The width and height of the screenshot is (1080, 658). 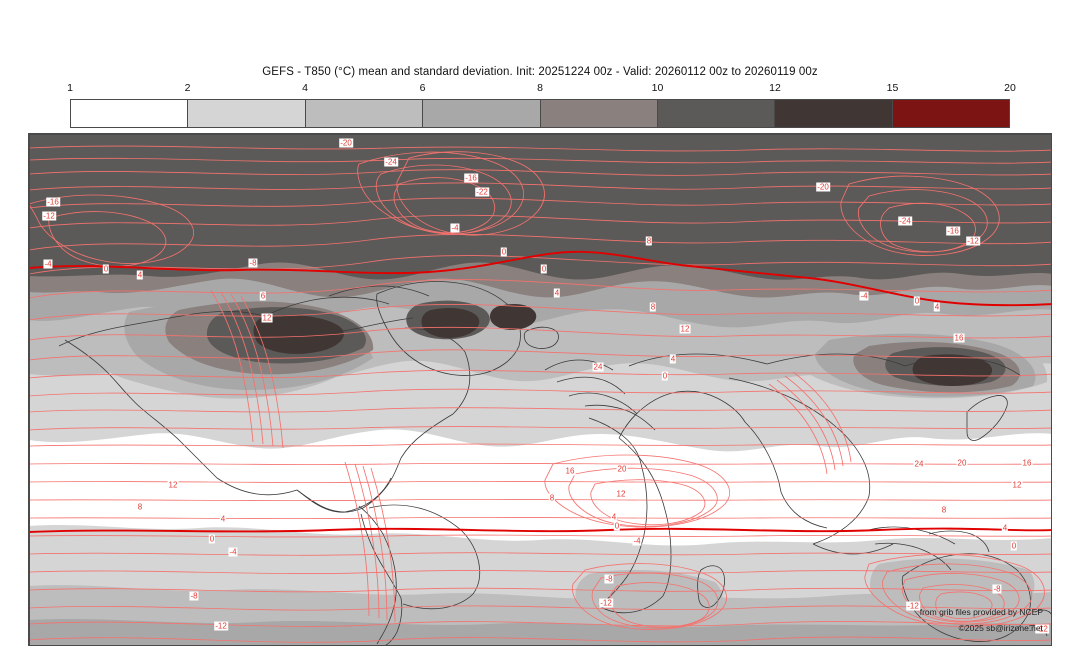 What do you see at coordinates (482, 192) in the screenshot?
I see `contour-label: -22` at bounding box center [482, 192].